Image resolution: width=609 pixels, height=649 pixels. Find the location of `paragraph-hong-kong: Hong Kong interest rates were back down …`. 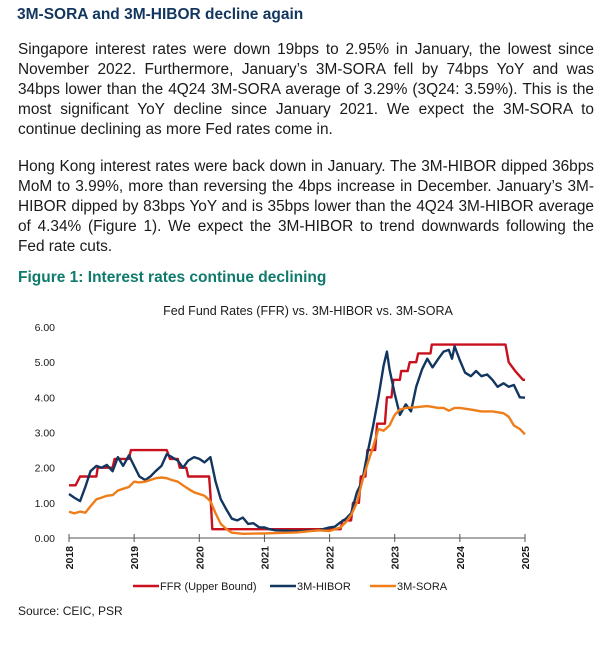

paragraph-hong-kong: Hong Kong interest rates were back down … is located at coordinates (306, 206).